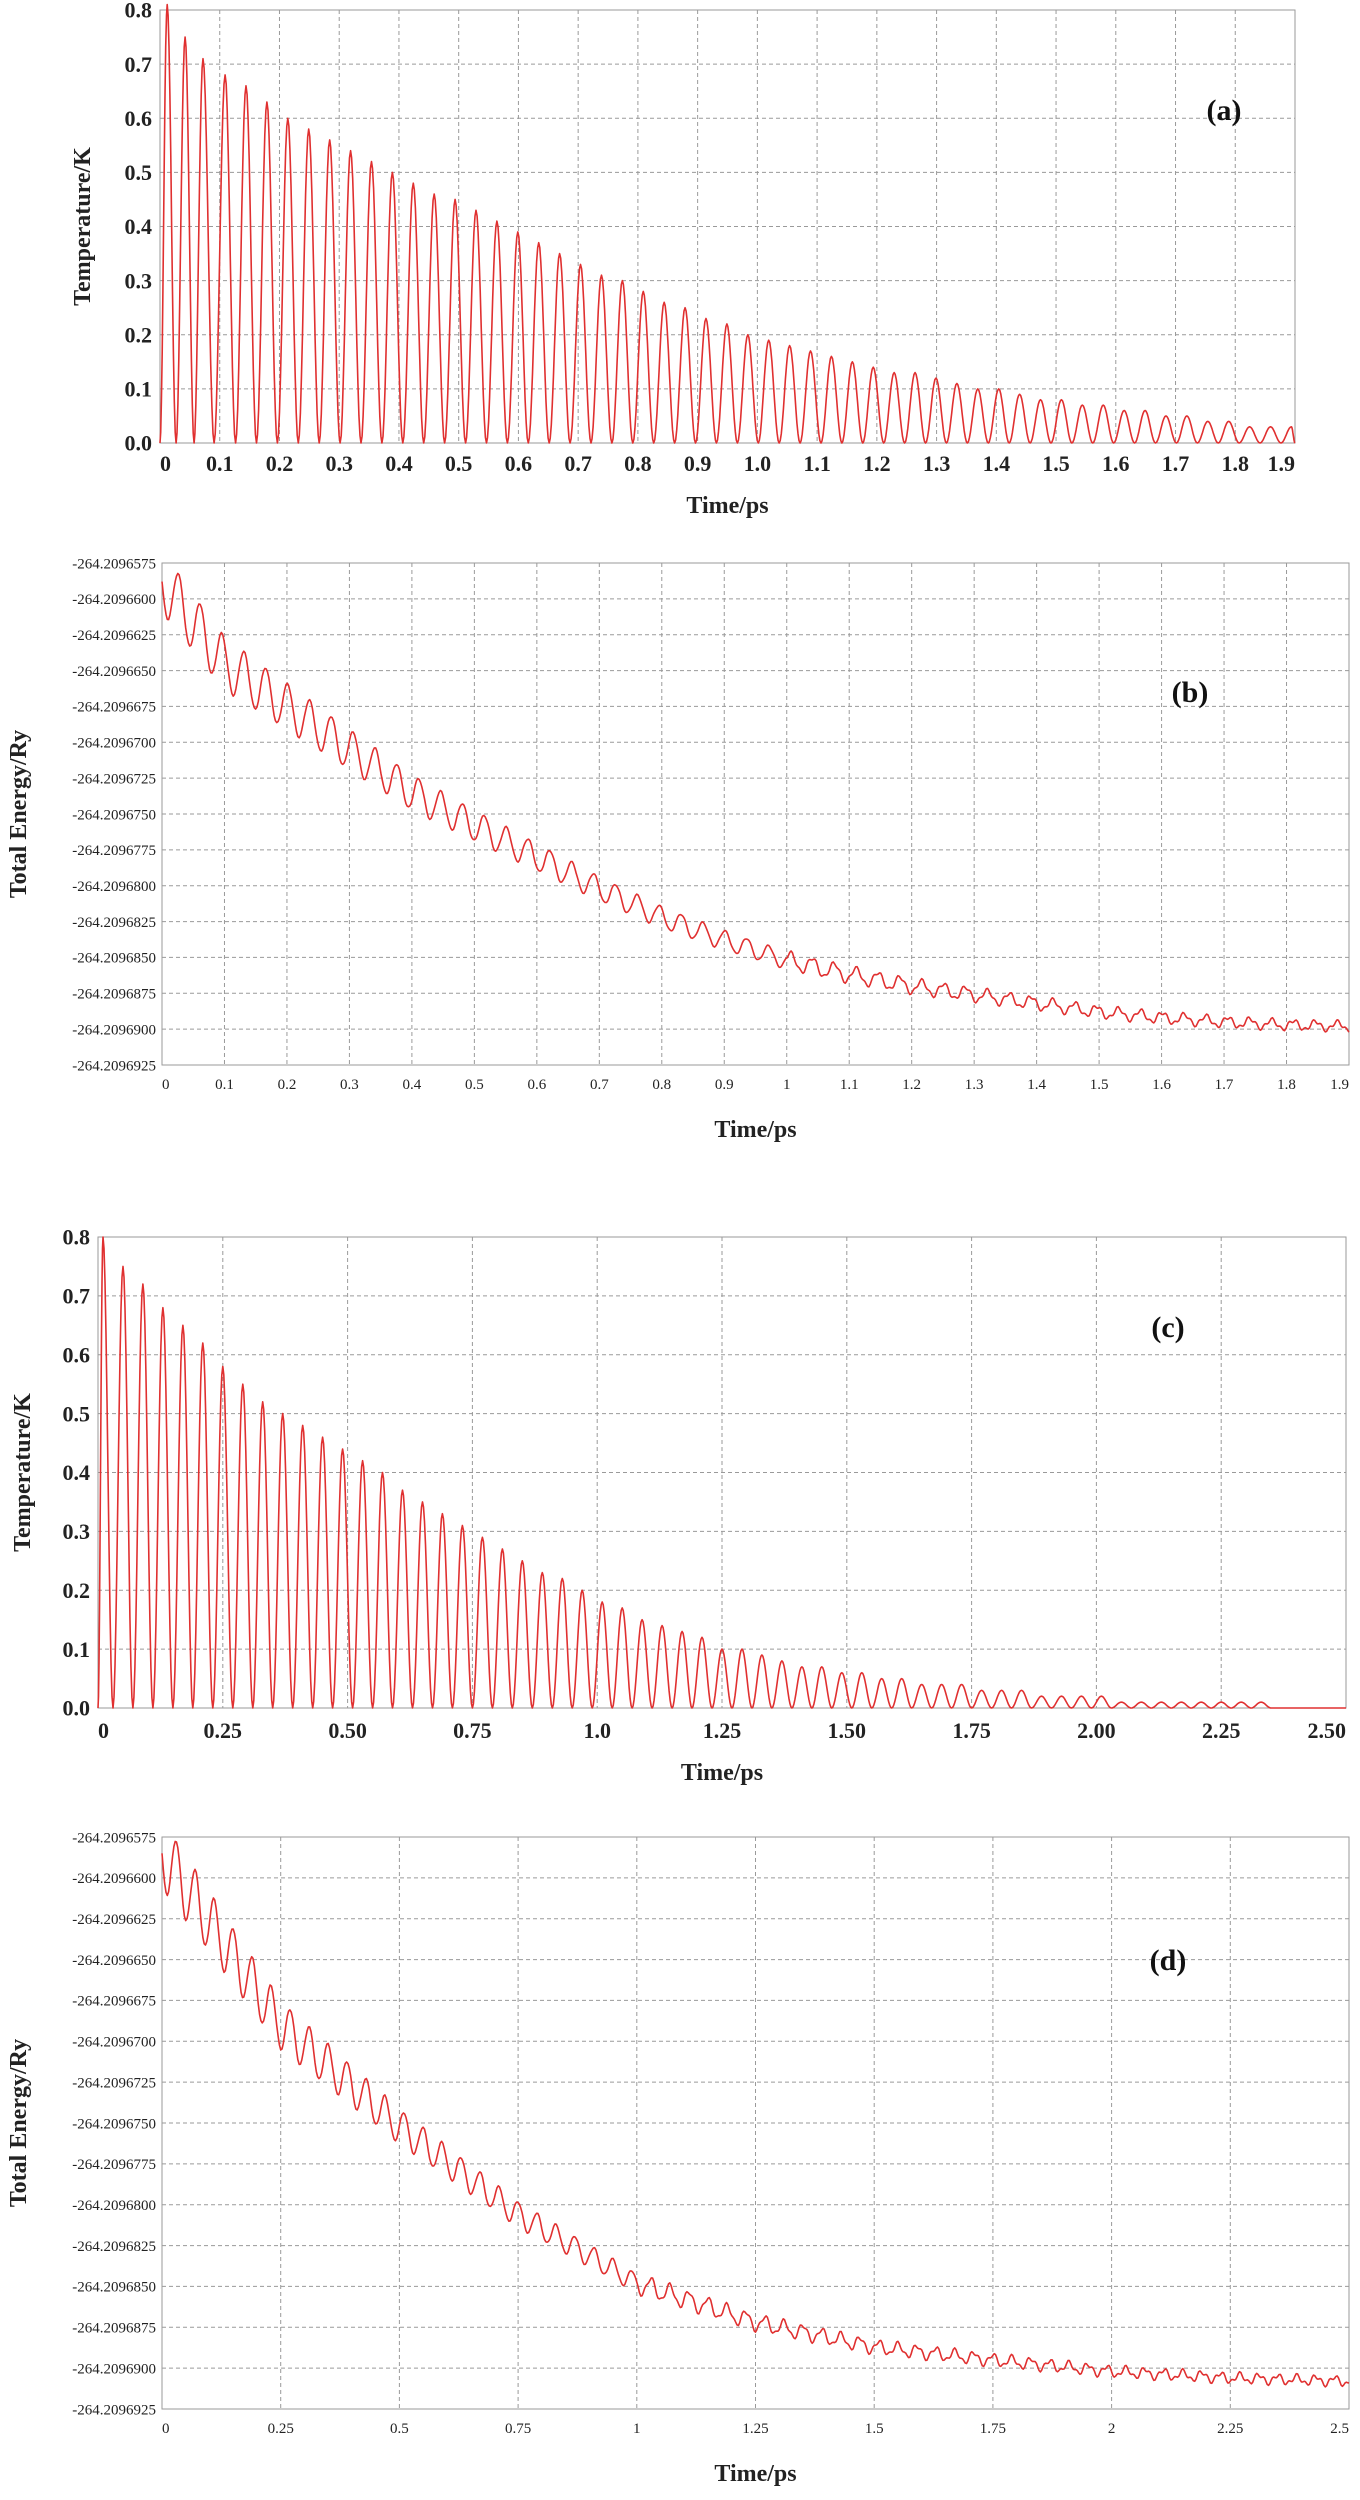  Describe the element at coordinates (114, 2329) in the screenshot. I see `y-tick-label: -264.2096875` at that location.